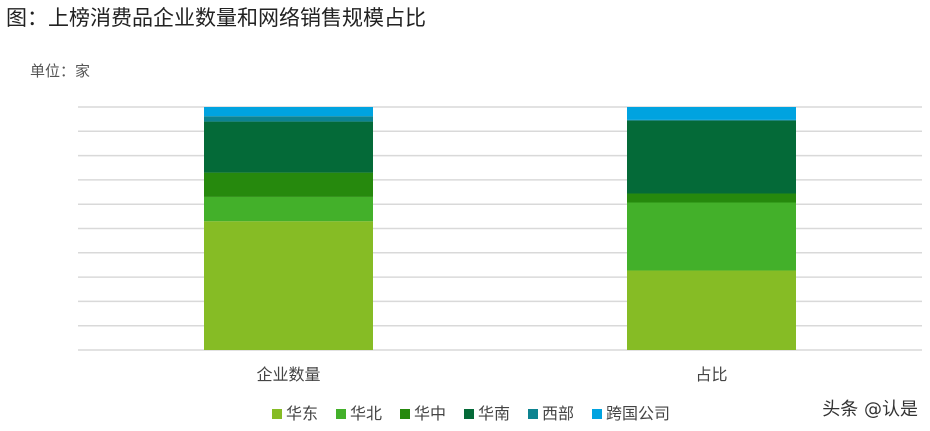  Describe the element at coordinates (494, 413) in the screenshot. I see `legend-label: 华南` at that location.